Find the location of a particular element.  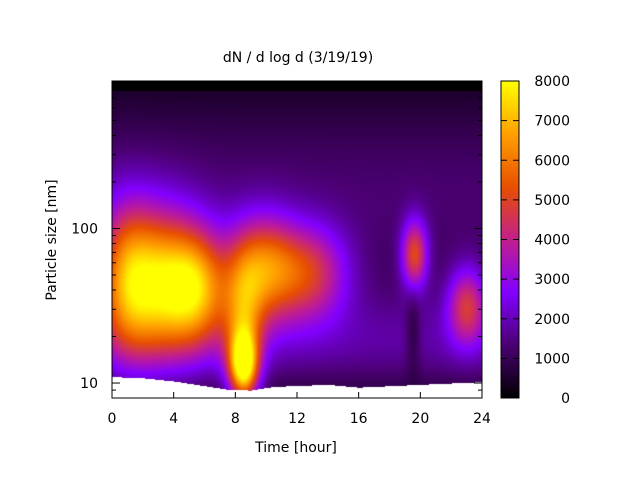

y-tick-label: 100 is located at coordinates (84, 229).